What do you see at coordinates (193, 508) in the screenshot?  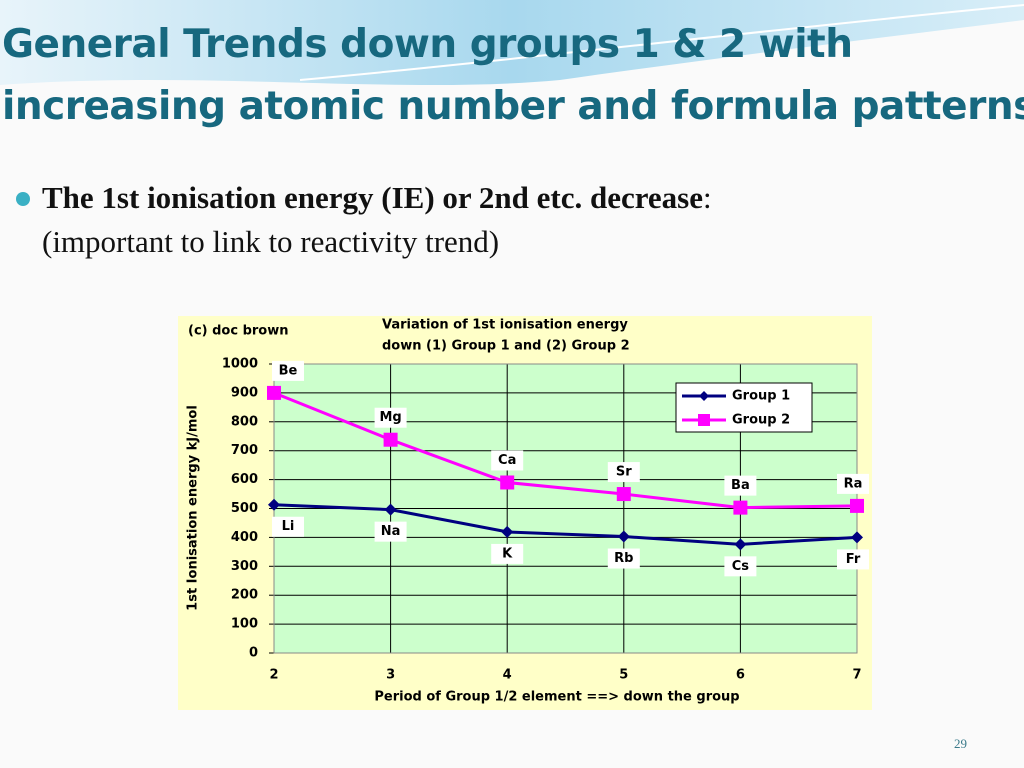 I see `y-axis-label: 1st Ionisation energy kJ/mol` at bounding box center [193, 508].